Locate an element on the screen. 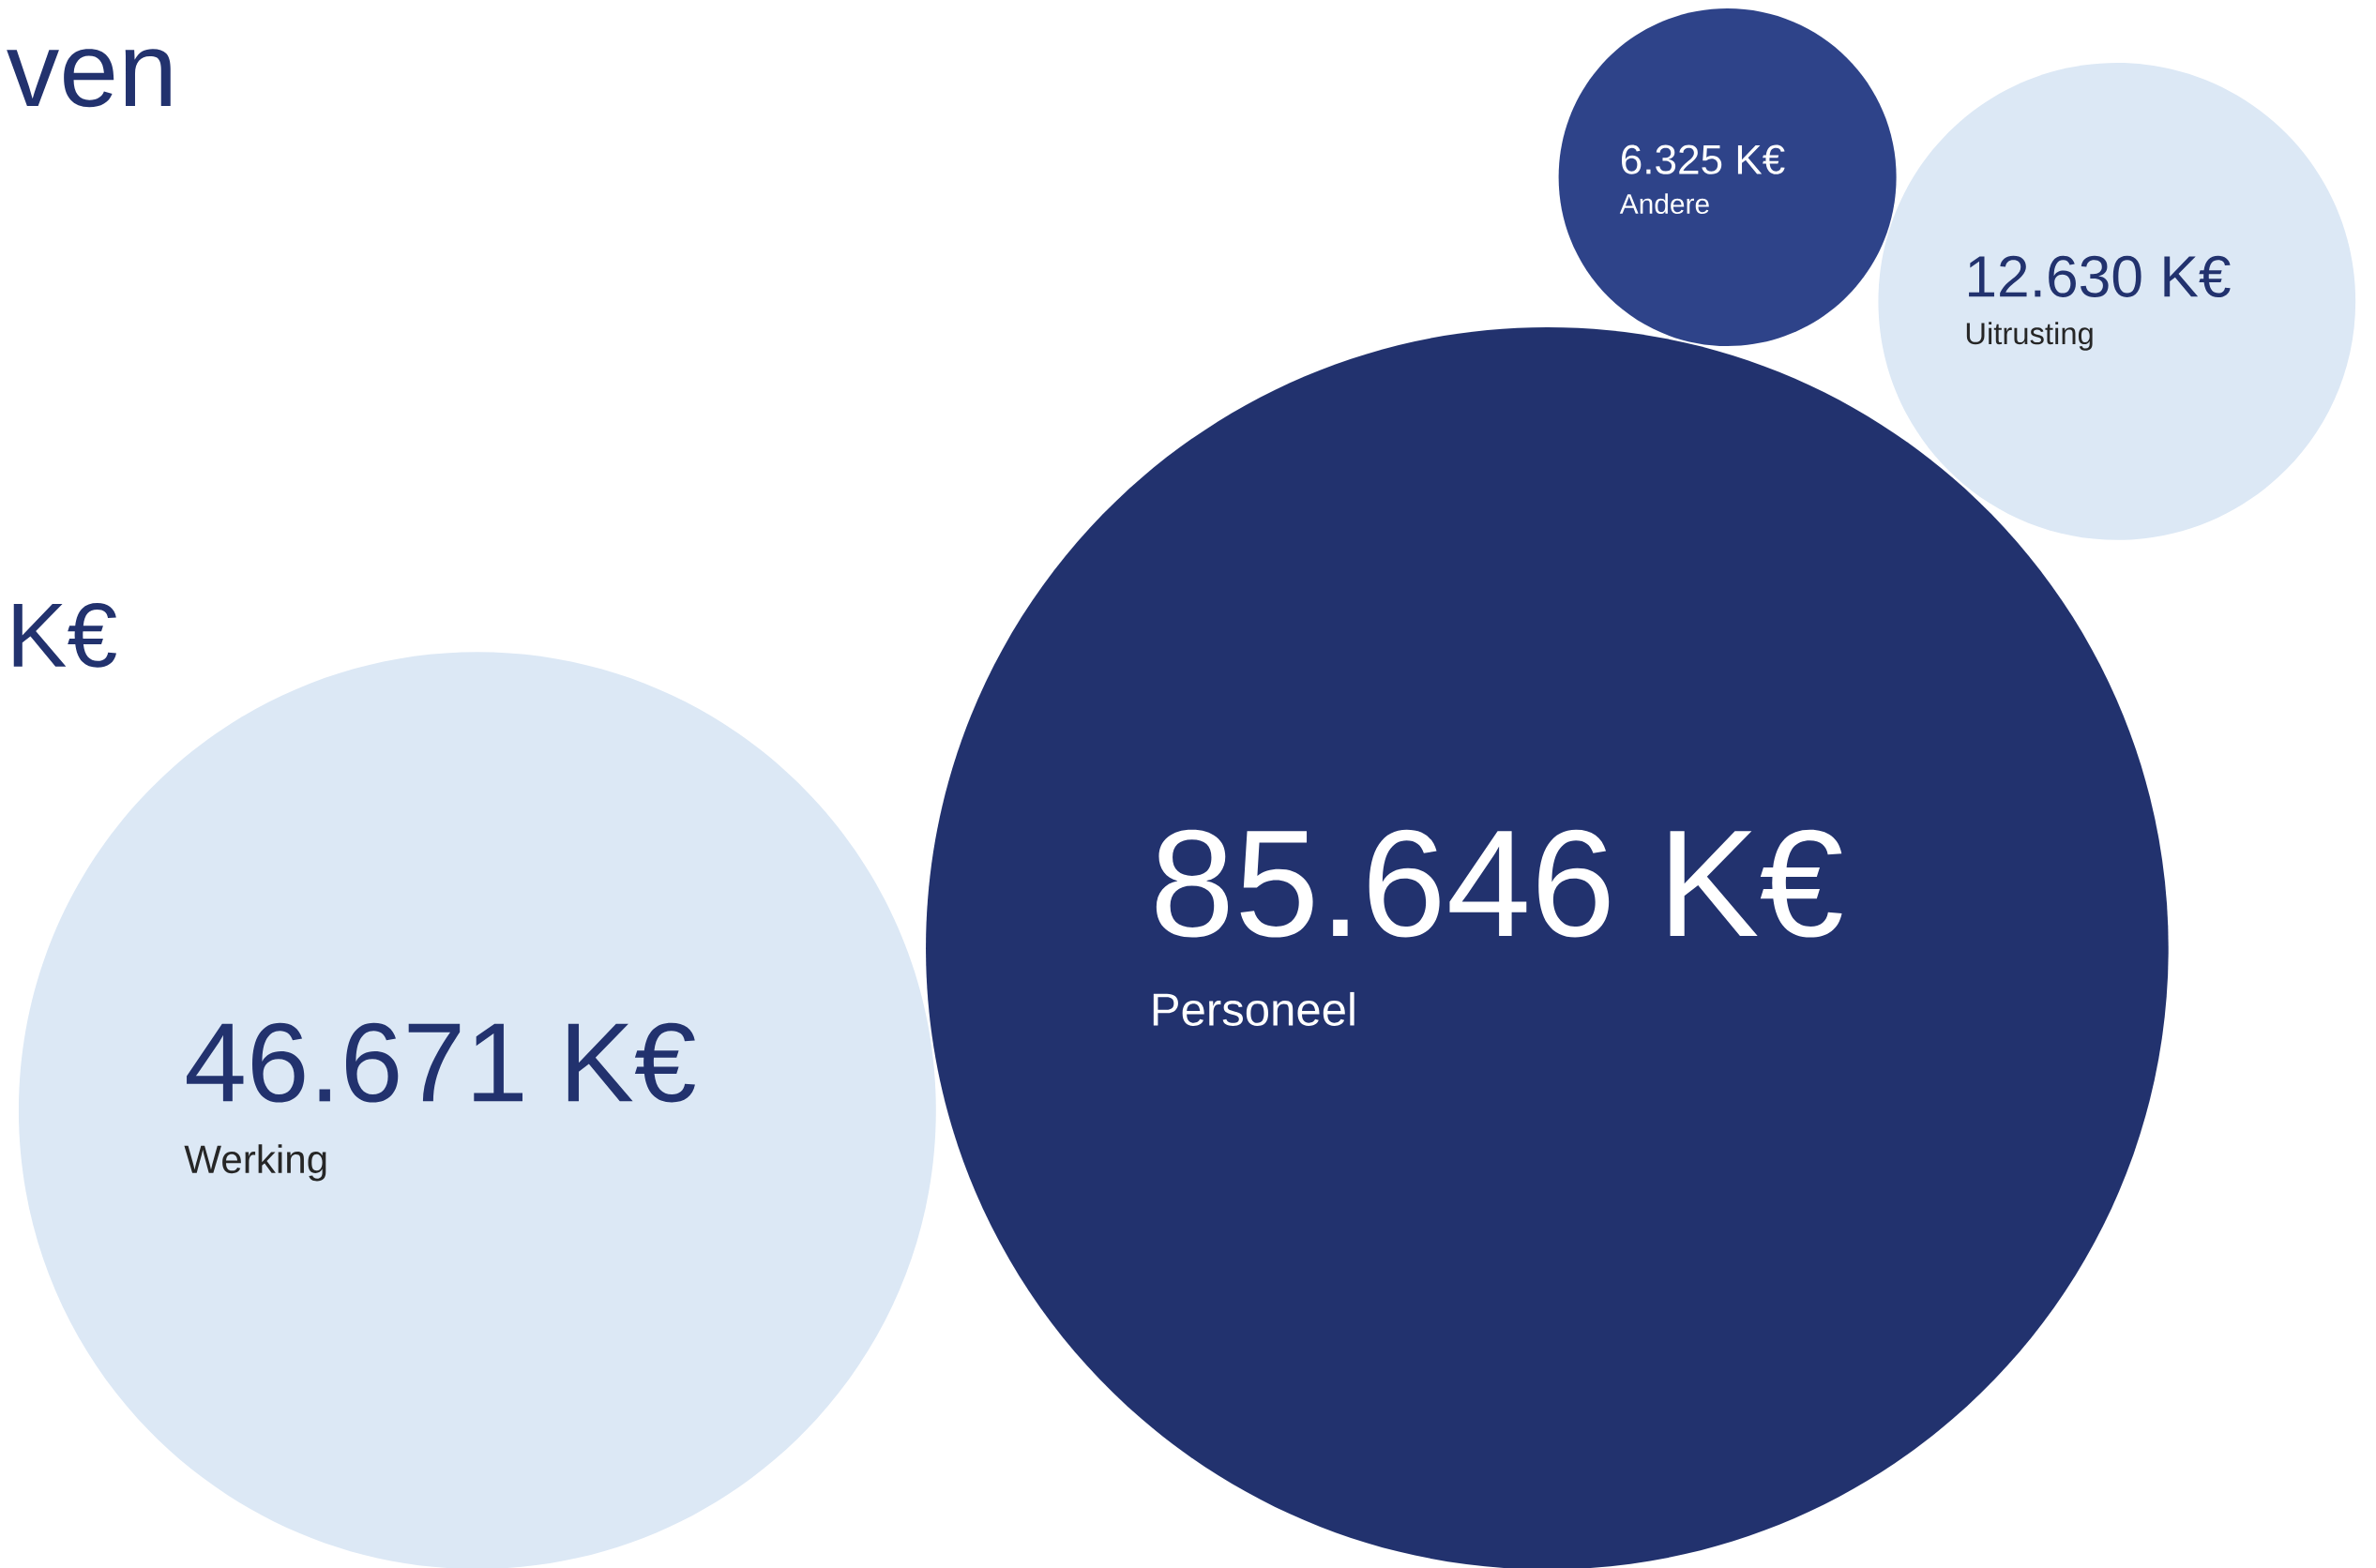  category-label: Werking is located at coordinates (255, 1163).